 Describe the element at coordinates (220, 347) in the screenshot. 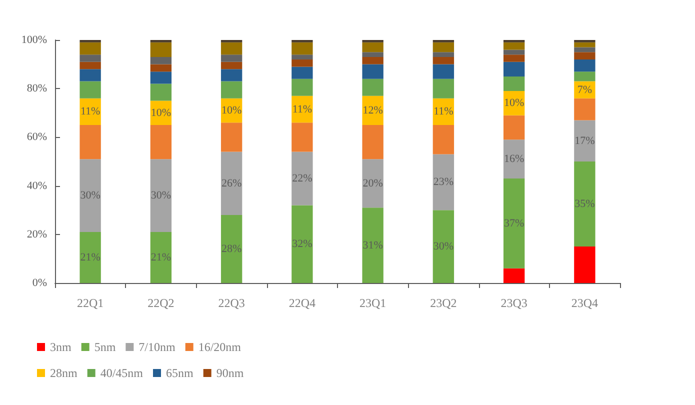

I see `legend-label: 16/20nm` at that location.